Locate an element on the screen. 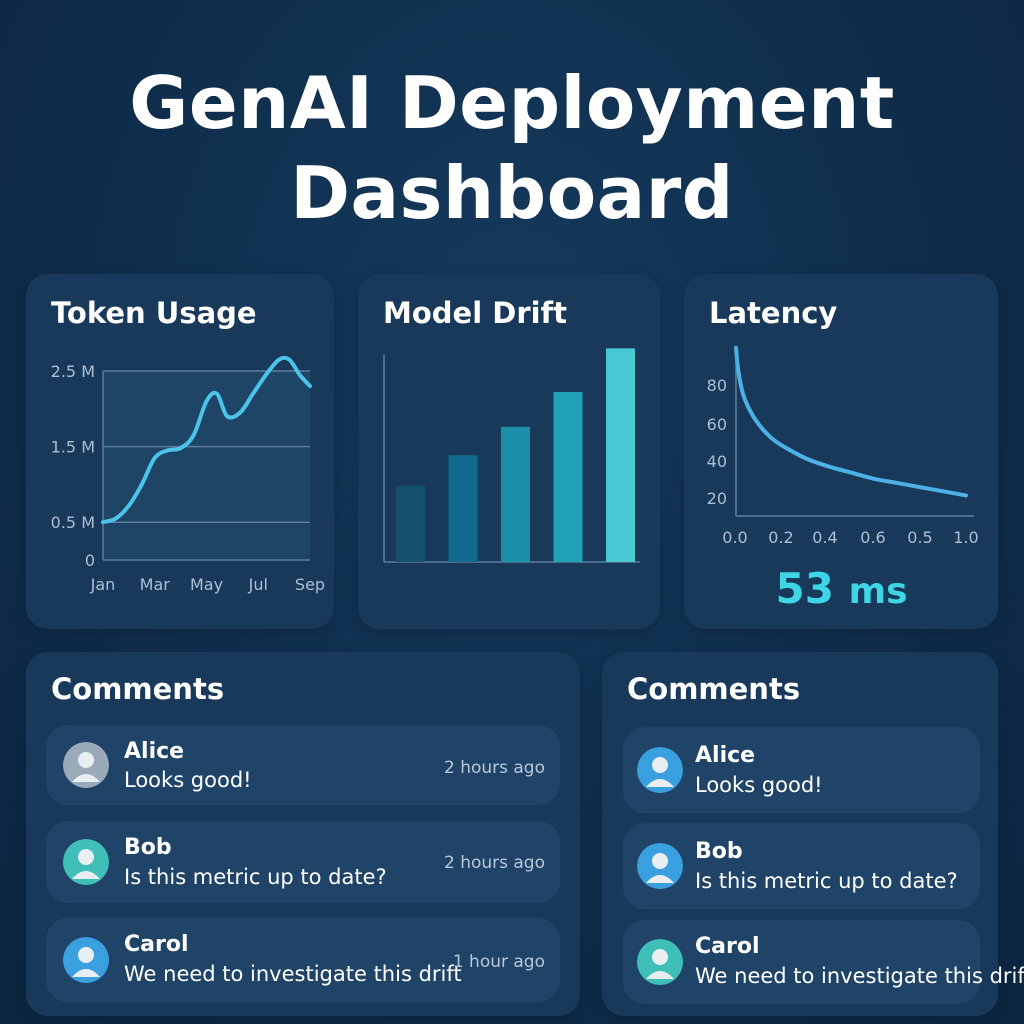  x-tick-label: 0.5 is located at coordinates (919, 537).